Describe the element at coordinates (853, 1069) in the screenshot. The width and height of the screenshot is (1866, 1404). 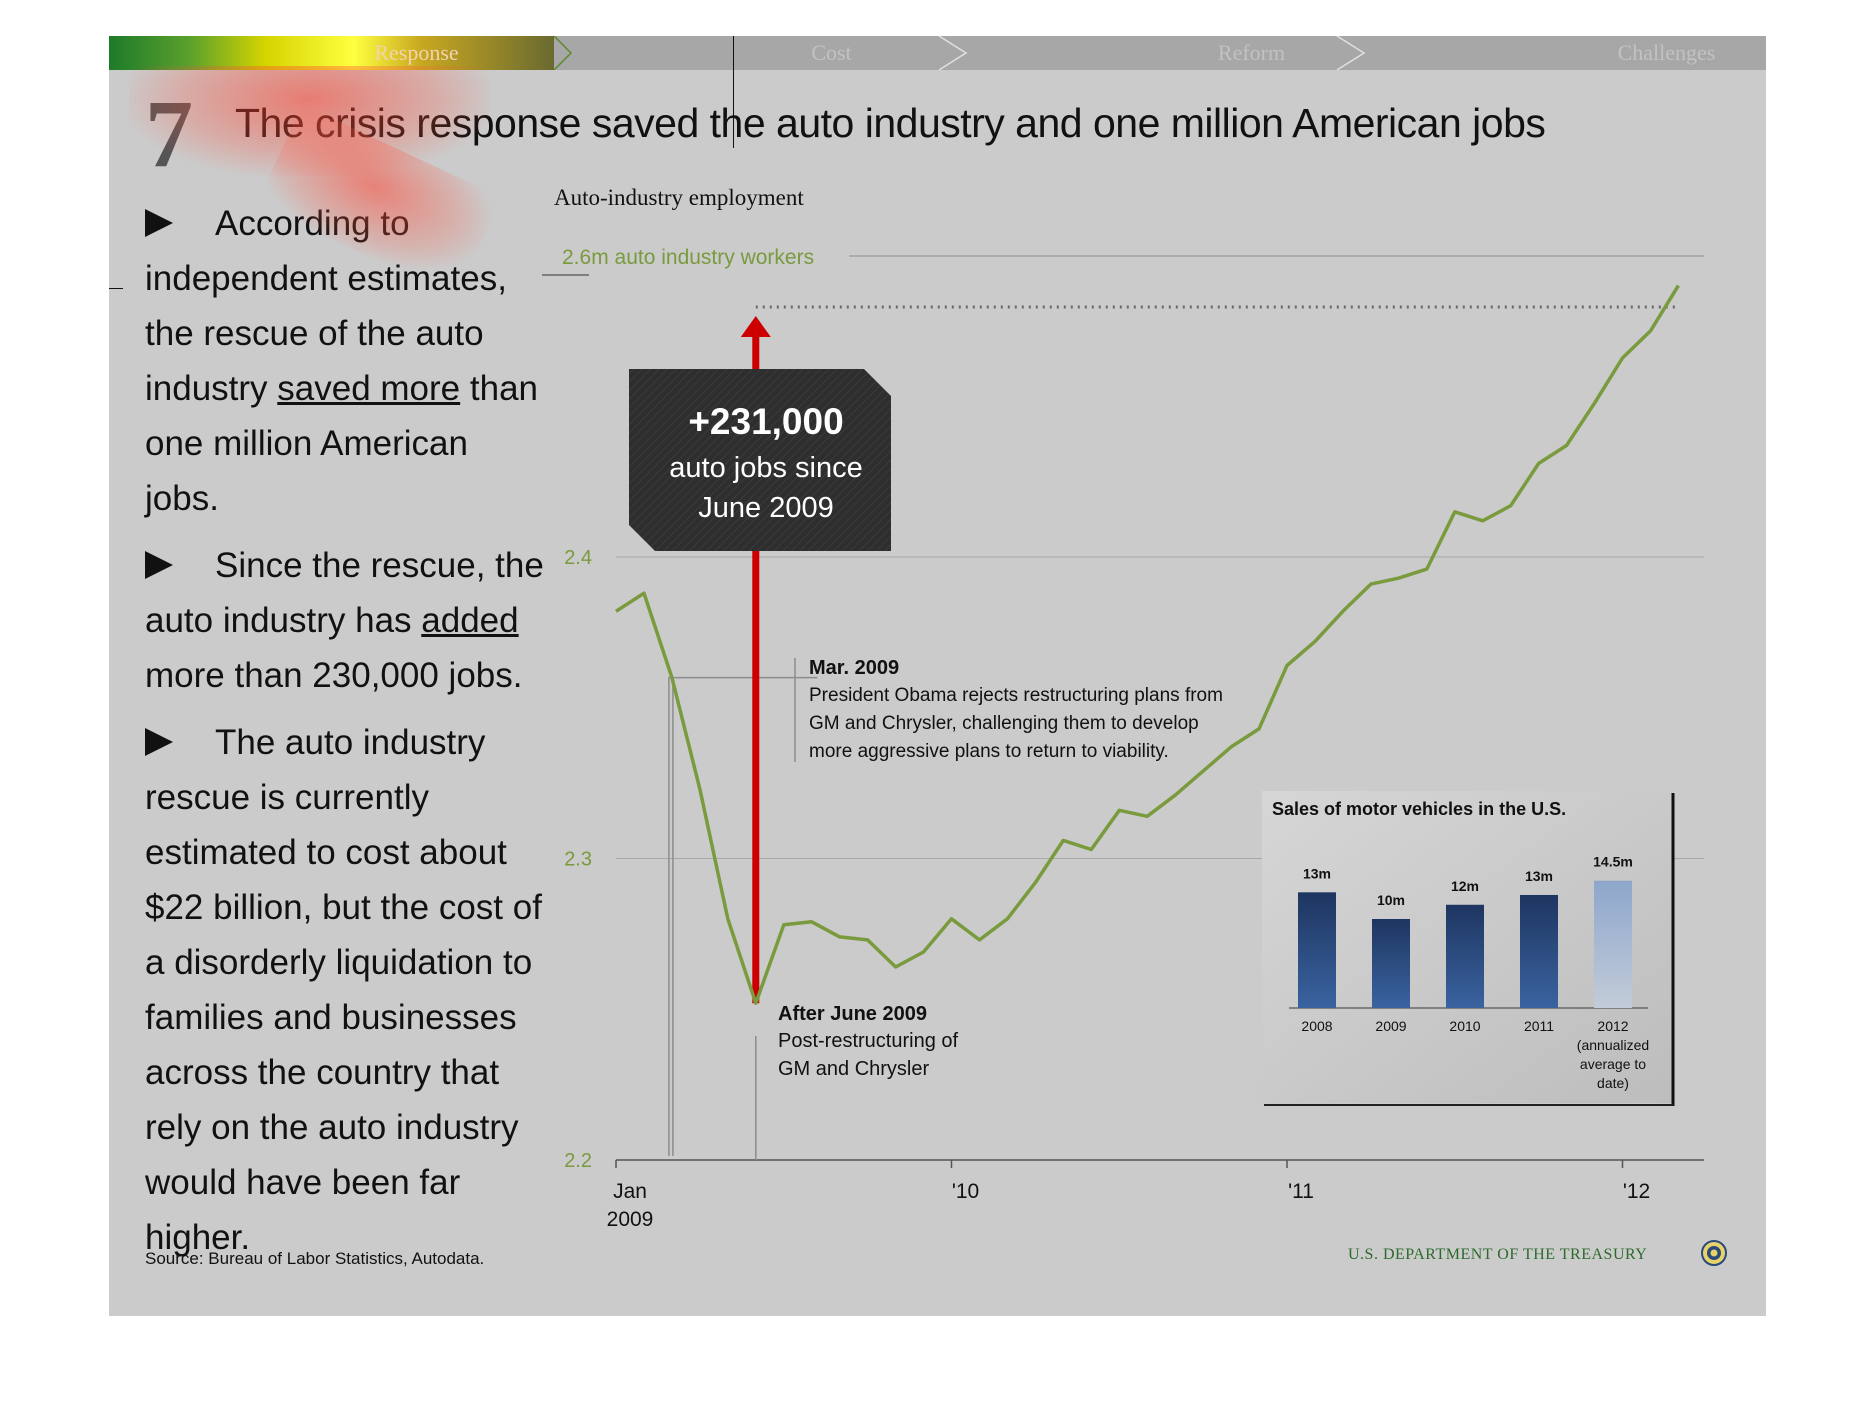
I see `annotation-text: GM and Chrysler` at that location.